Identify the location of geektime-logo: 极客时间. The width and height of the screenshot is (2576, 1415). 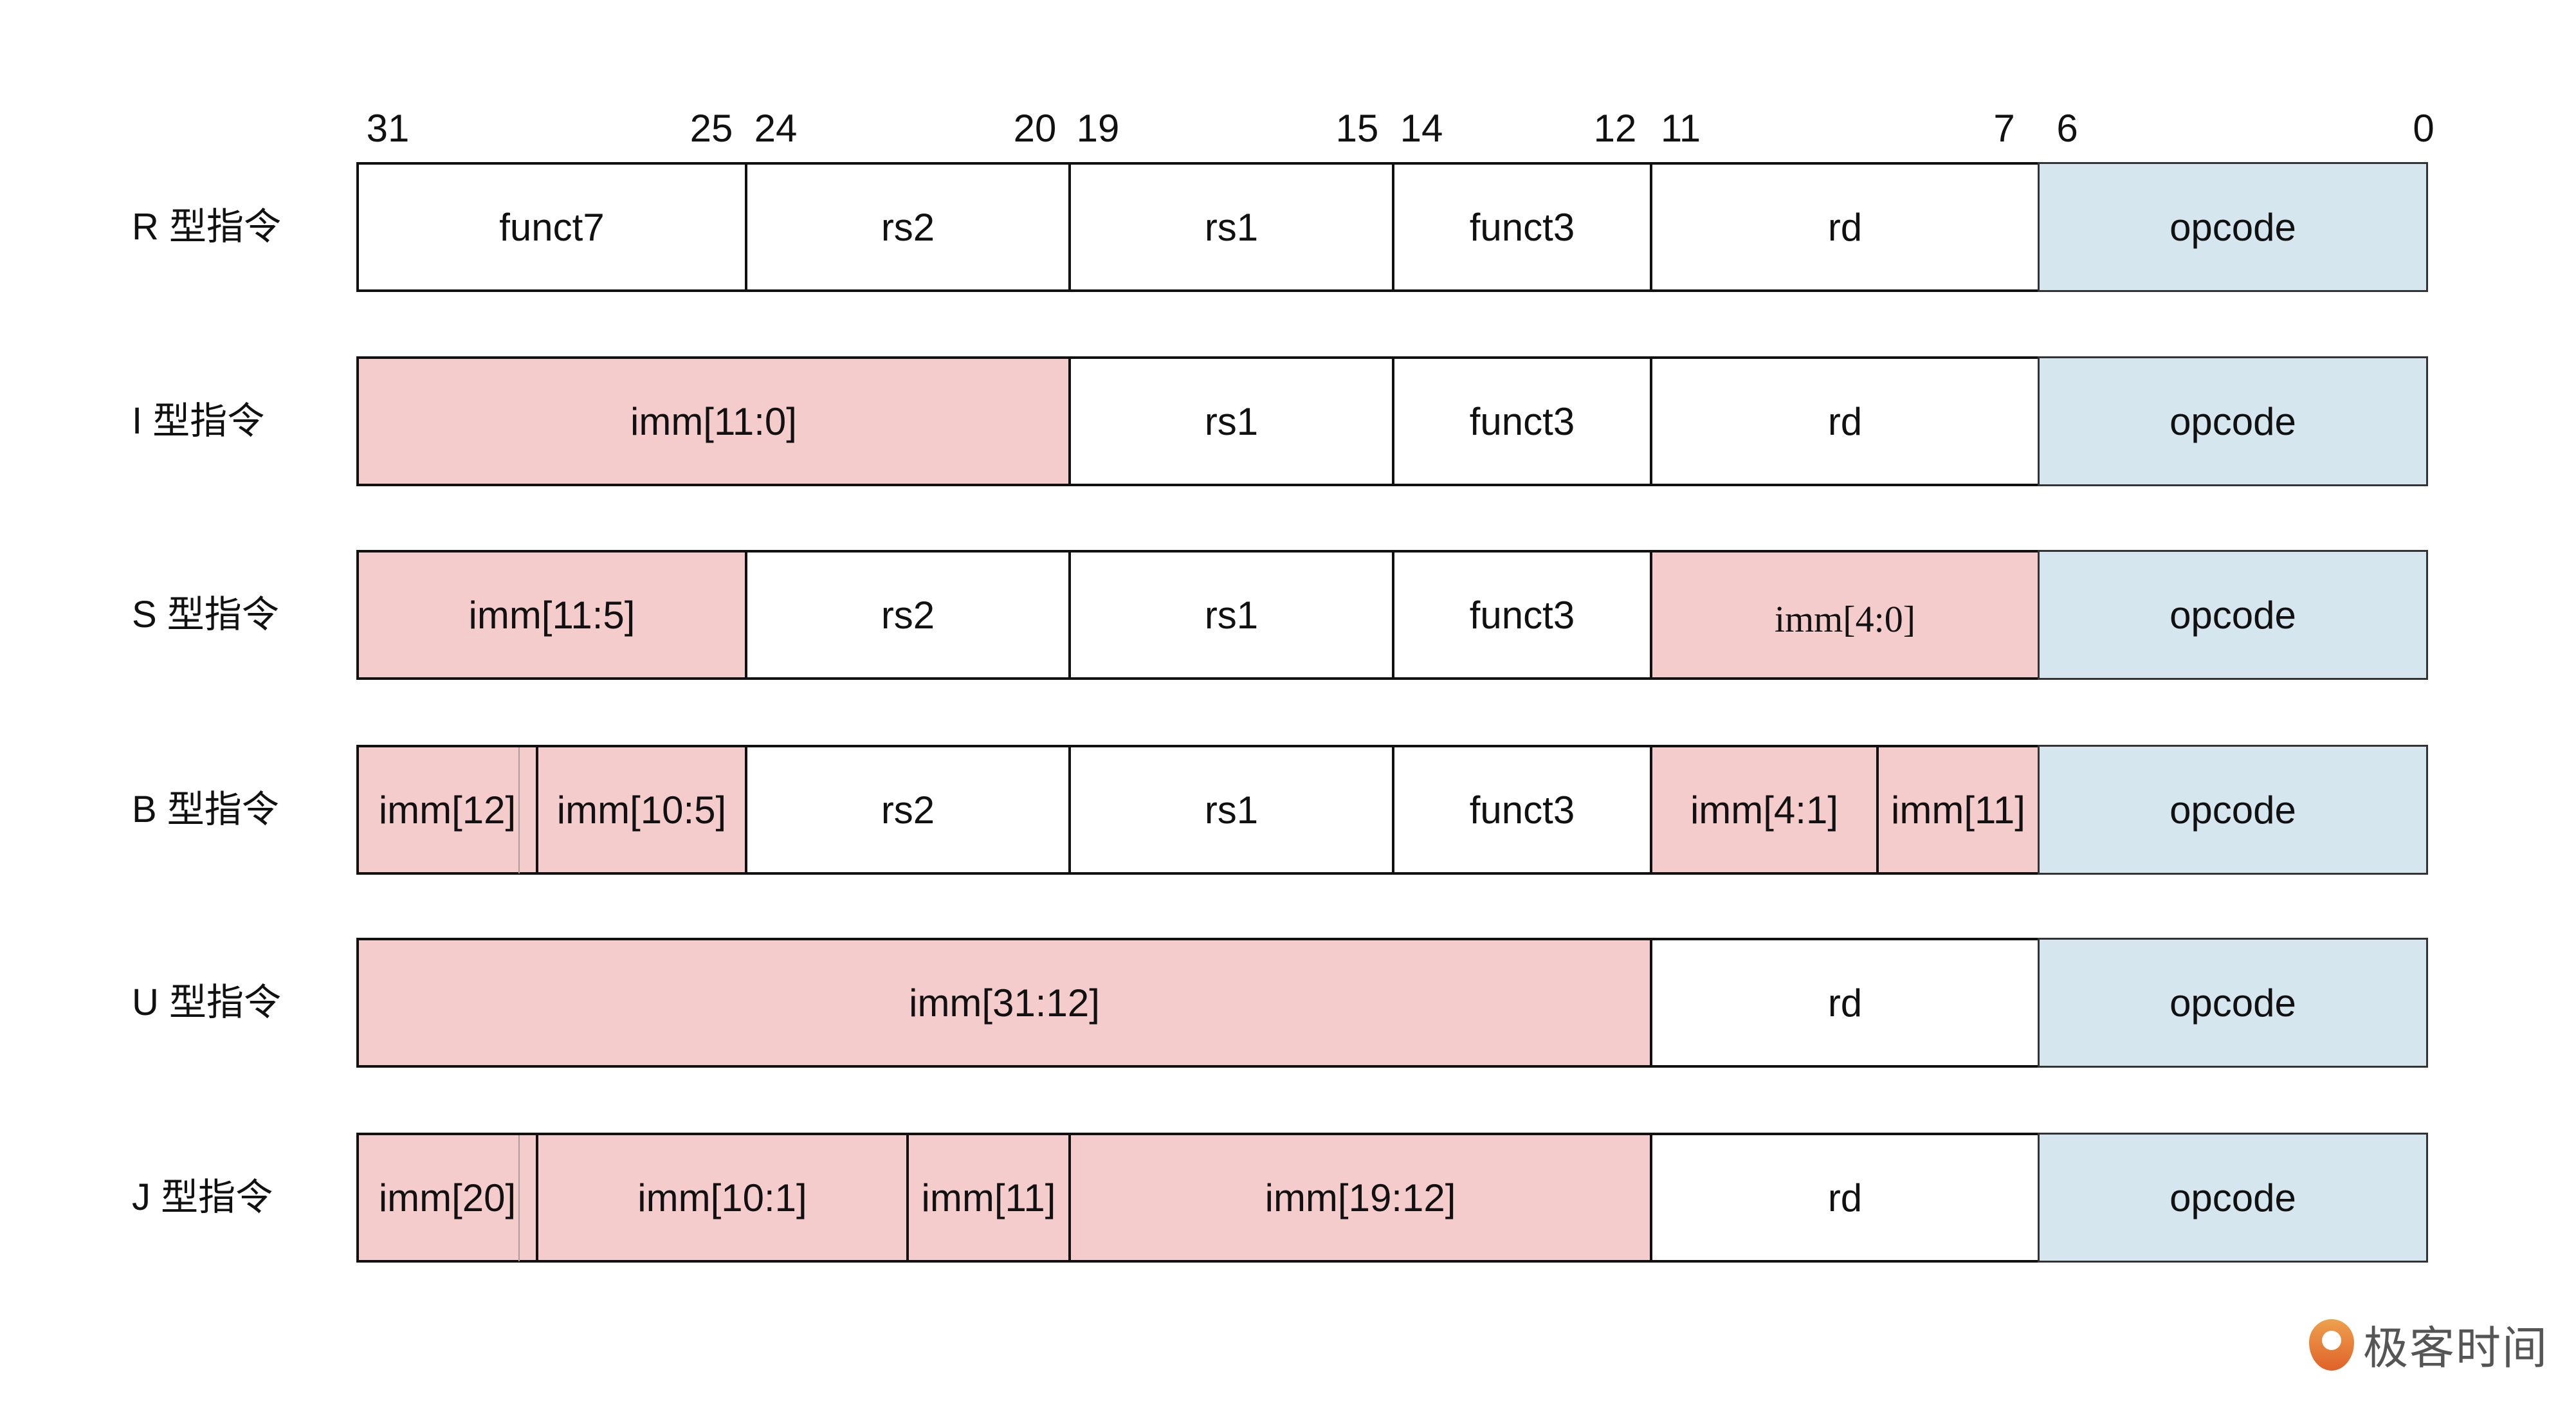
(2428, 1344).